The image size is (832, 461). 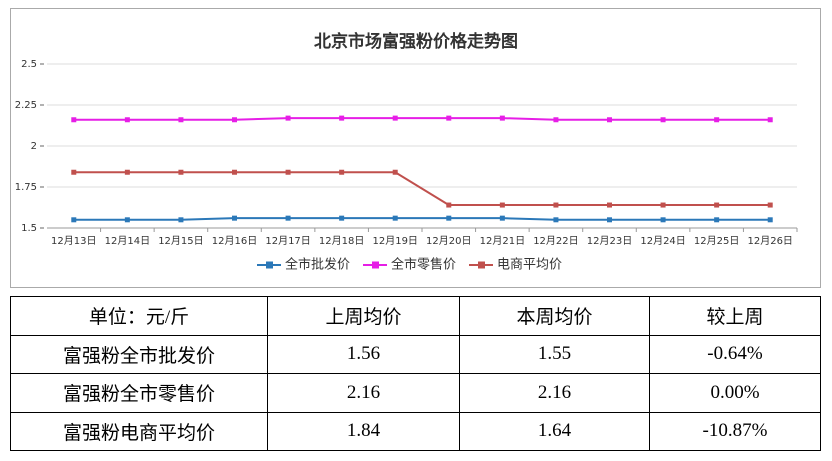 What do you see at coordinates (423, 265) in the screenshot?
I see `legend-label: 全市零售价` at bounding box center [423, 265].